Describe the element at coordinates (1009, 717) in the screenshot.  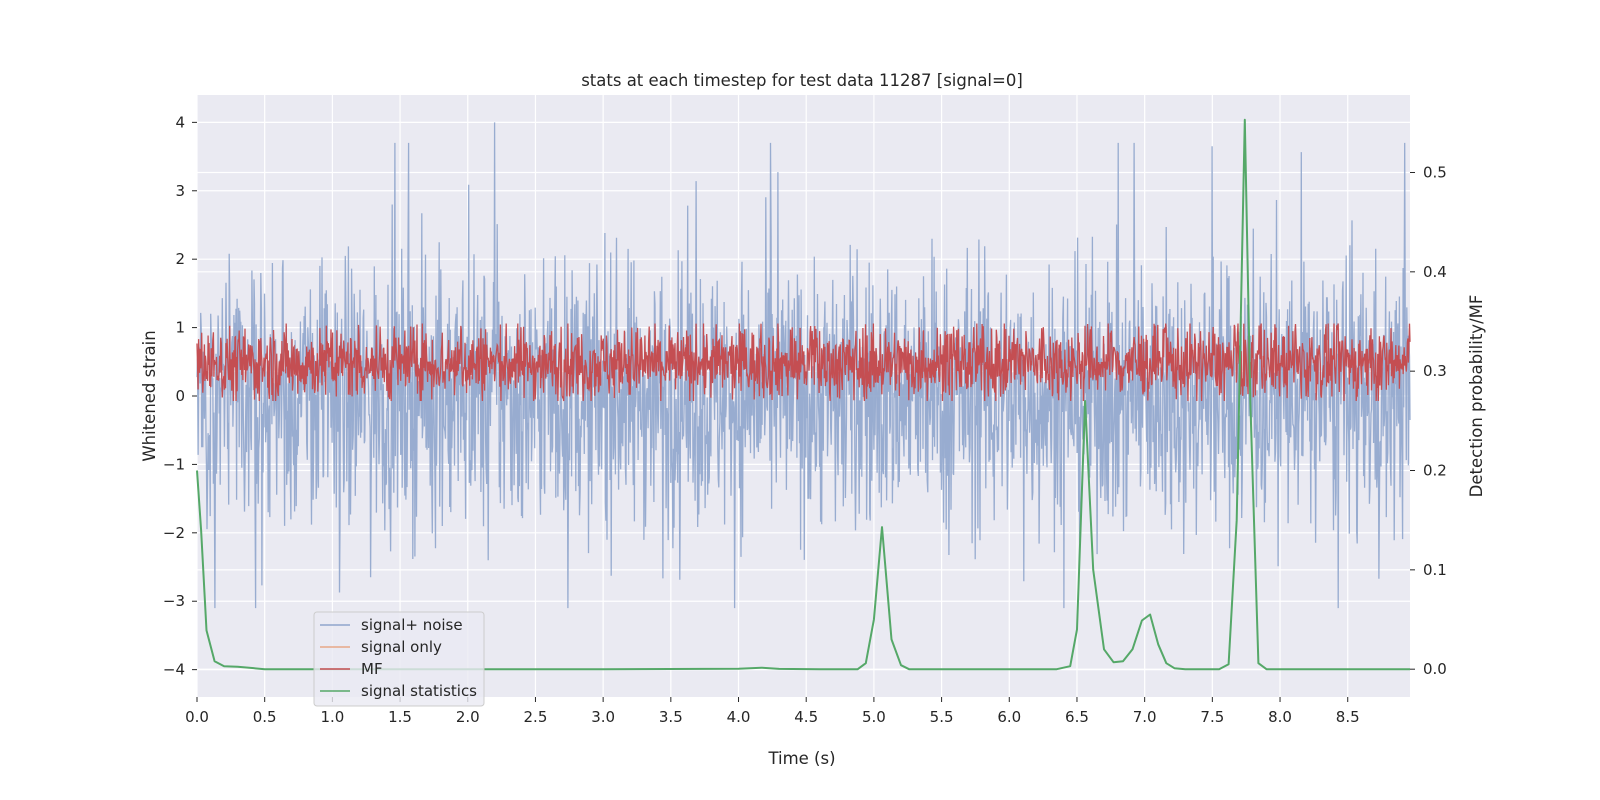
I see `x-tick-label: 6.0` at that location.